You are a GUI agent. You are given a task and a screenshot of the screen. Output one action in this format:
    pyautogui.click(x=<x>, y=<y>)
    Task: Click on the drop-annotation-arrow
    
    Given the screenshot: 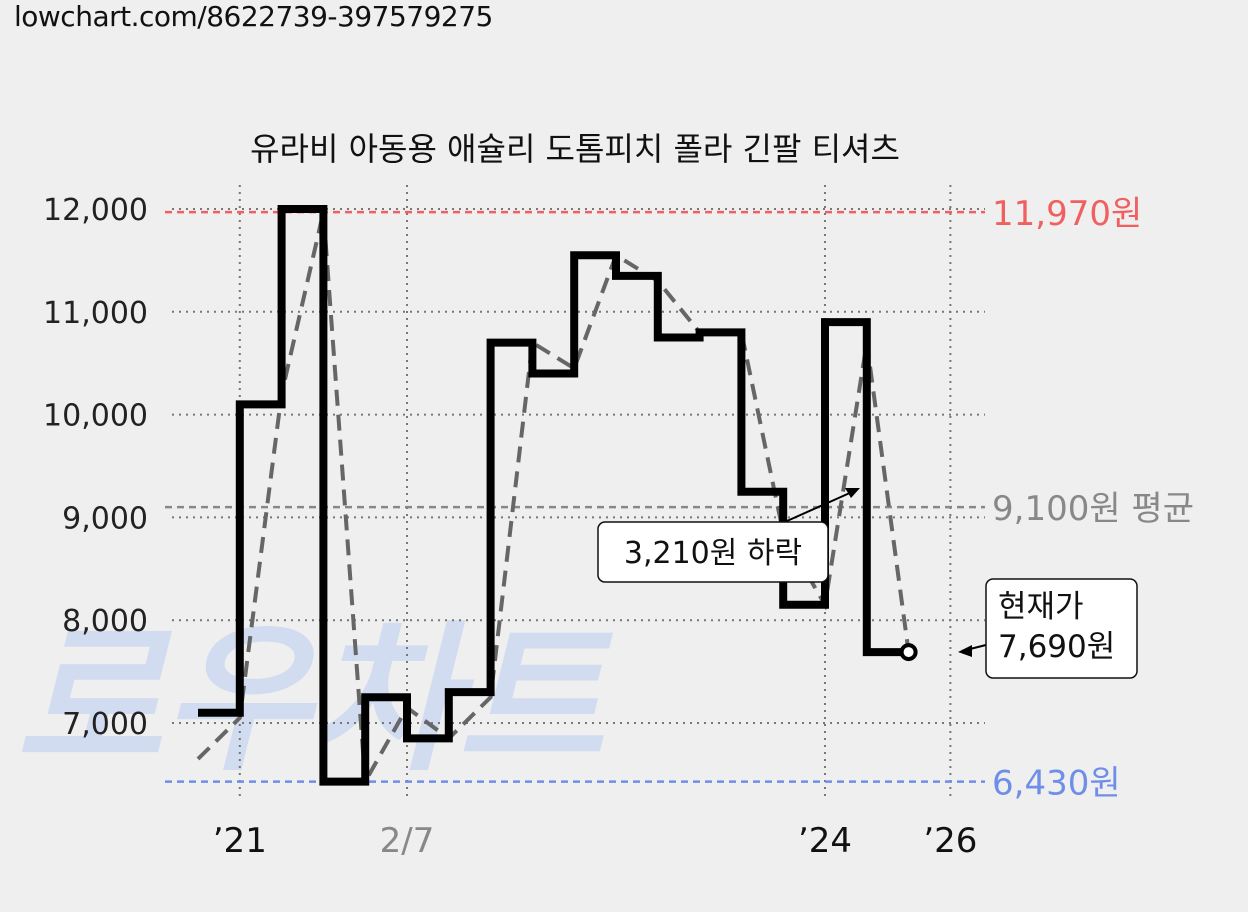 What is the action you would take?
    pyautogui.click(x=815, y=508)
    